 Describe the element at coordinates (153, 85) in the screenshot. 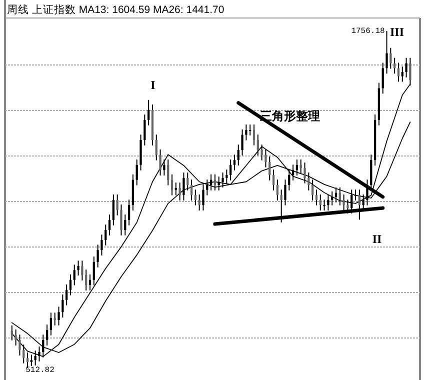

I see `annotation: I` at that location.